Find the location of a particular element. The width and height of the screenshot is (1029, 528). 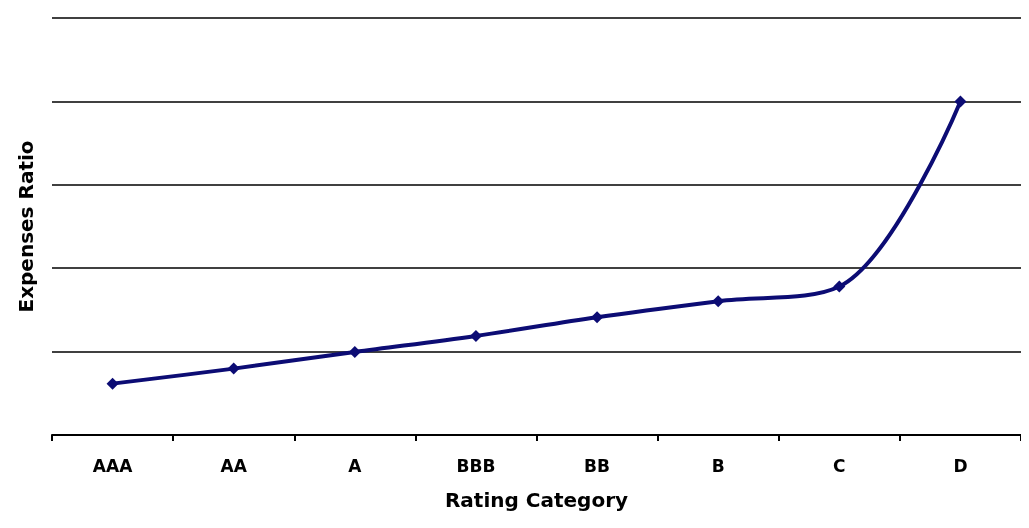

x-tick-label: C is located at coordinates (839, 465).